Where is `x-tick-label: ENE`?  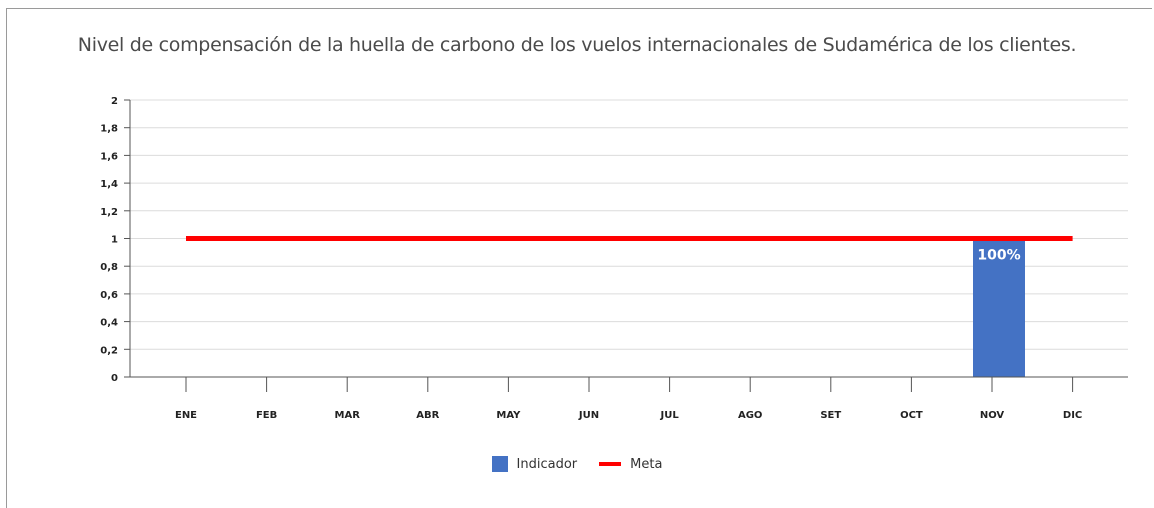 x-tick-label: ENE is located at coordinates (186, 415).